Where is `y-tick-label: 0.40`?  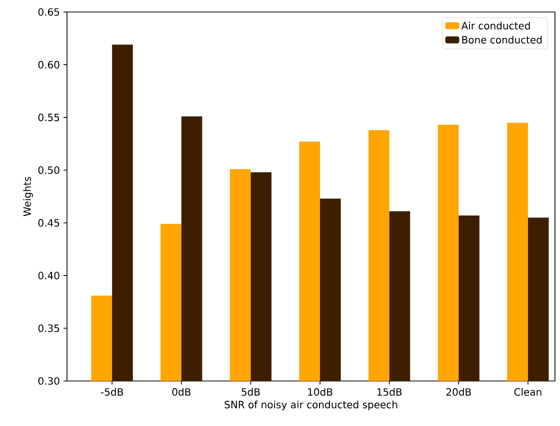
y-tick-label: 0.40 is located at coordinates (49, 276).